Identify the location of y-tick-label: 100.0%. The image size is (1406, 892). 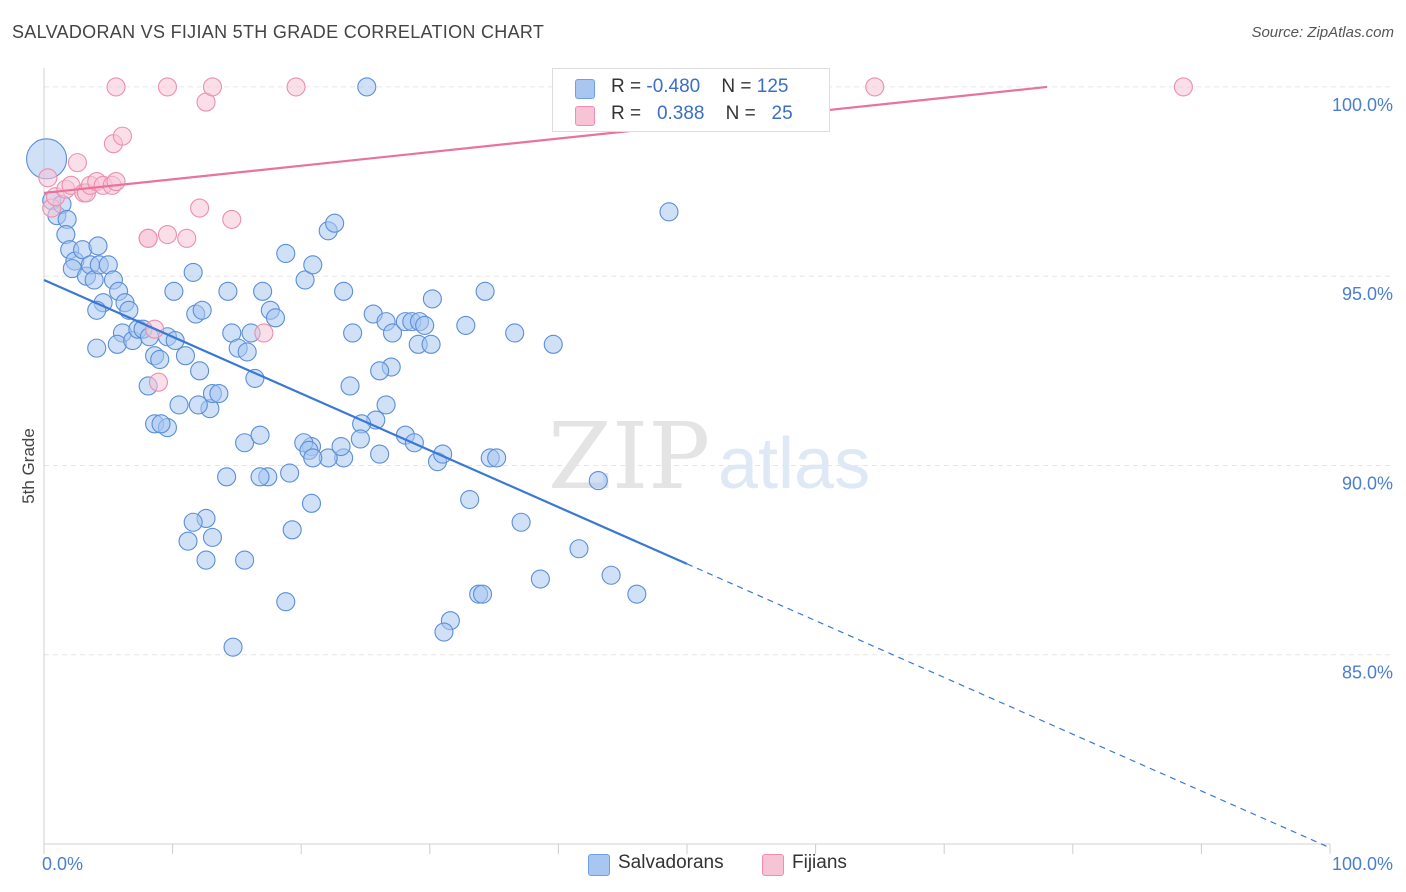
(1362, 105).